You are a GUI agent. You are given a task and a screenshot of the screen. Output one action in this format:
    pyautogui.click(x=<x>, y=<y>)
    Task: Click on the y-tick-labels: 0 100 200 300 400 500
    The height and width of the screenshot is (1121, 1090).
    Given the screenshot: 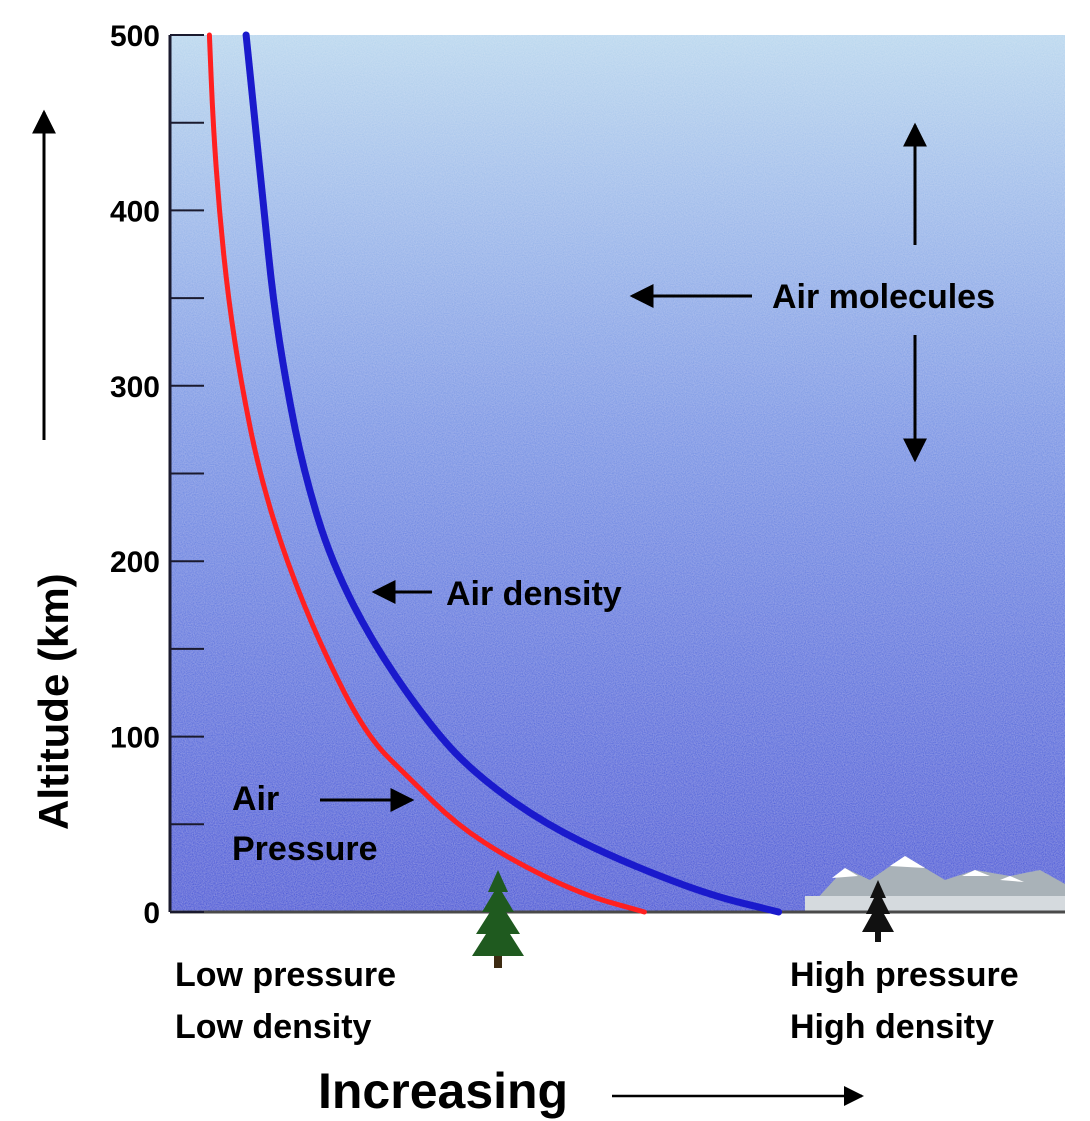 What is the action you would take?
    pyautogui.click(x=135, y=475)
    